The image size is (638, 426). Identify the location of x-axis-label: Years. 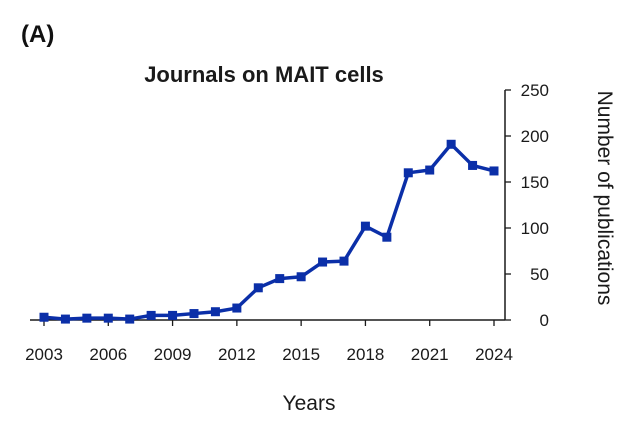
(309, 403).